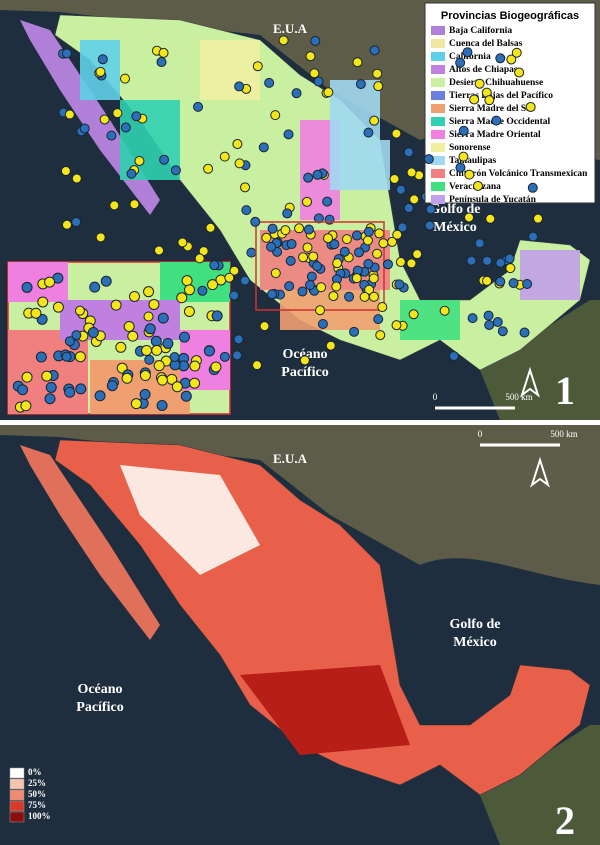  Describe the element at coordinates (496, 83) in the screenshot. I see `legend-label: Desierto Chihuahuense` at that location.